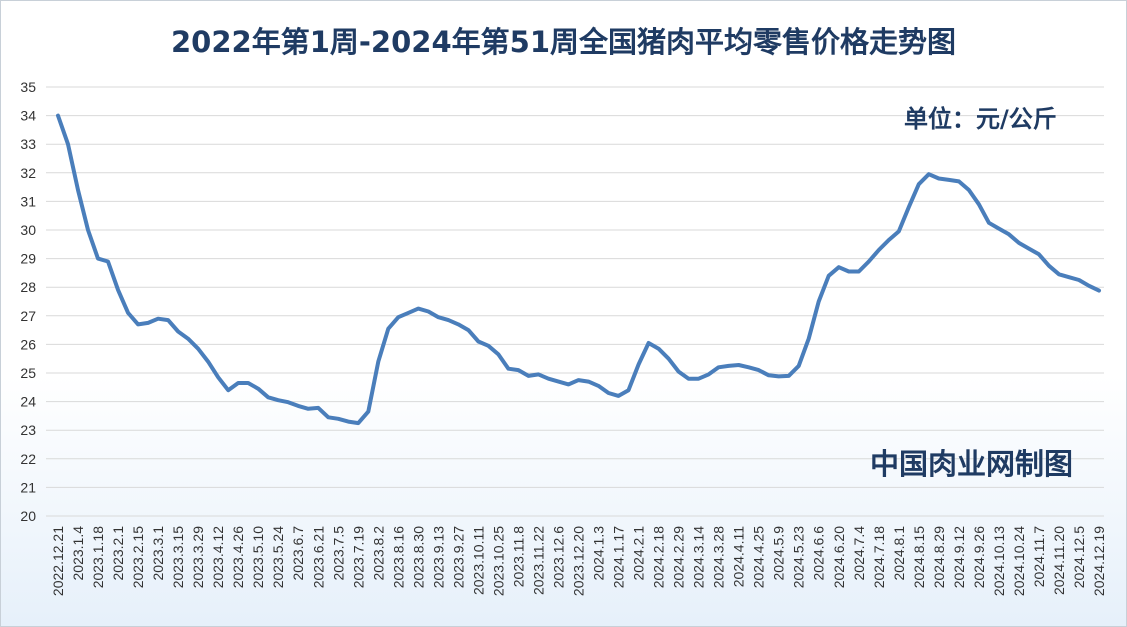 The height and width of the screenshot is (627, 1127). What do you see at coordinates (138, 557) in the screenshot?
I see `x-tick-label: 2023.2.15` at bounding box center [138, 557].